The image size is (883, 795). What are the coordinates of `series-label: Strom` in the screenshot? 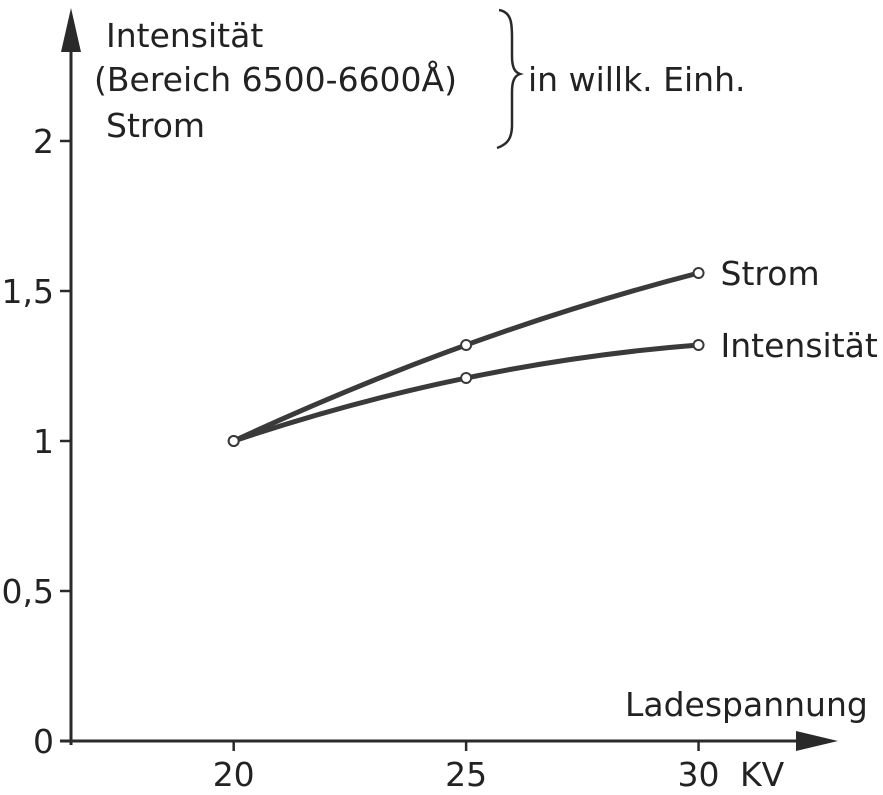 It's located at (770, 273).